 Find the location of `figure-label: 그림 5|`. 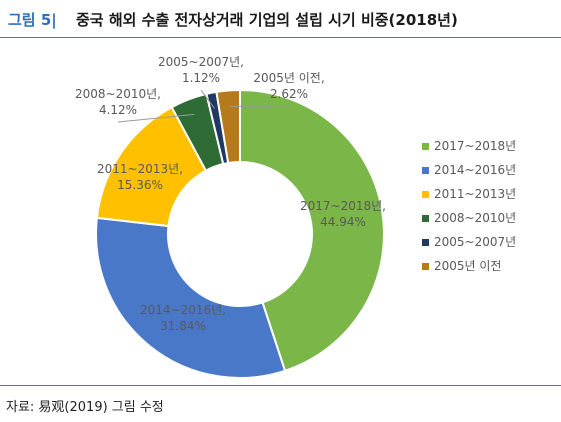

figure-label: 그림 5| is located at coordinates (32, 20).